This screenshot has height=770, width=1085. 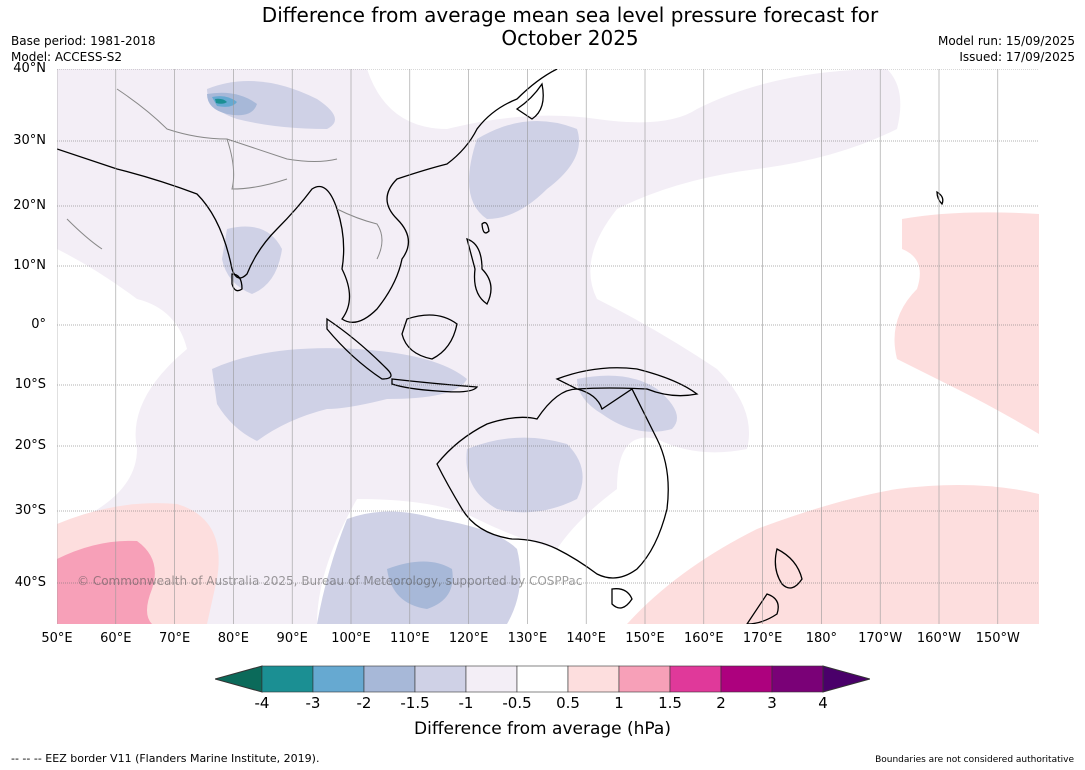 I want to click on anomaly-region-lavender-australia, so click(x=524, y=475).